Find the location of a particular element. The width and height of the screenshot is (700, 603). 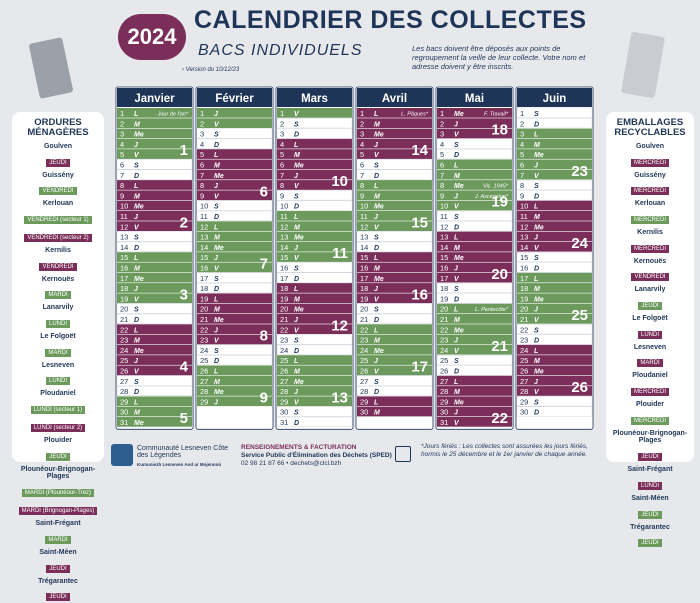

week-number: 5 is located at coordinates (184, 418).